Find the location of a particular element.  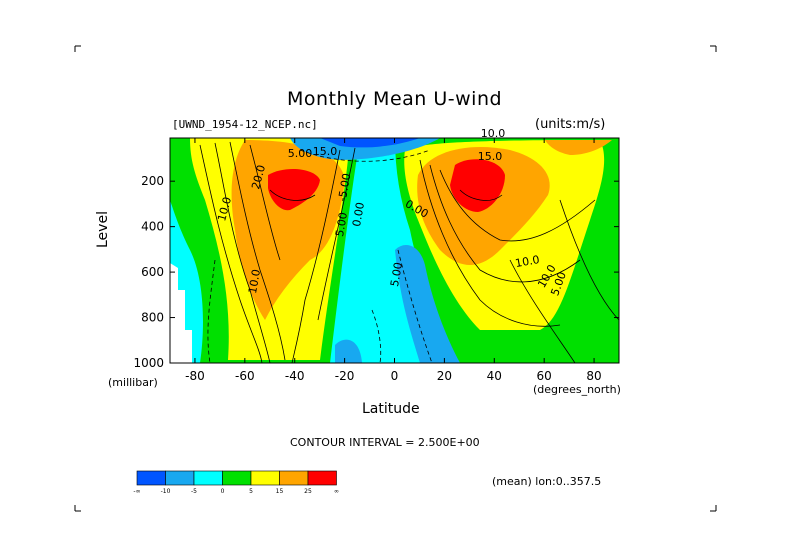

x-tick-label: -60 is located at coordinates (245, 376).